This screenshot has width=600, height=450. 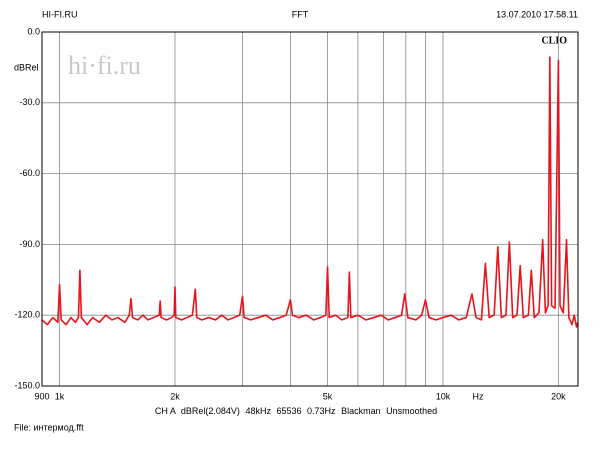 I want to click on x-tick-label: 5k, so click(x=328, y=396).